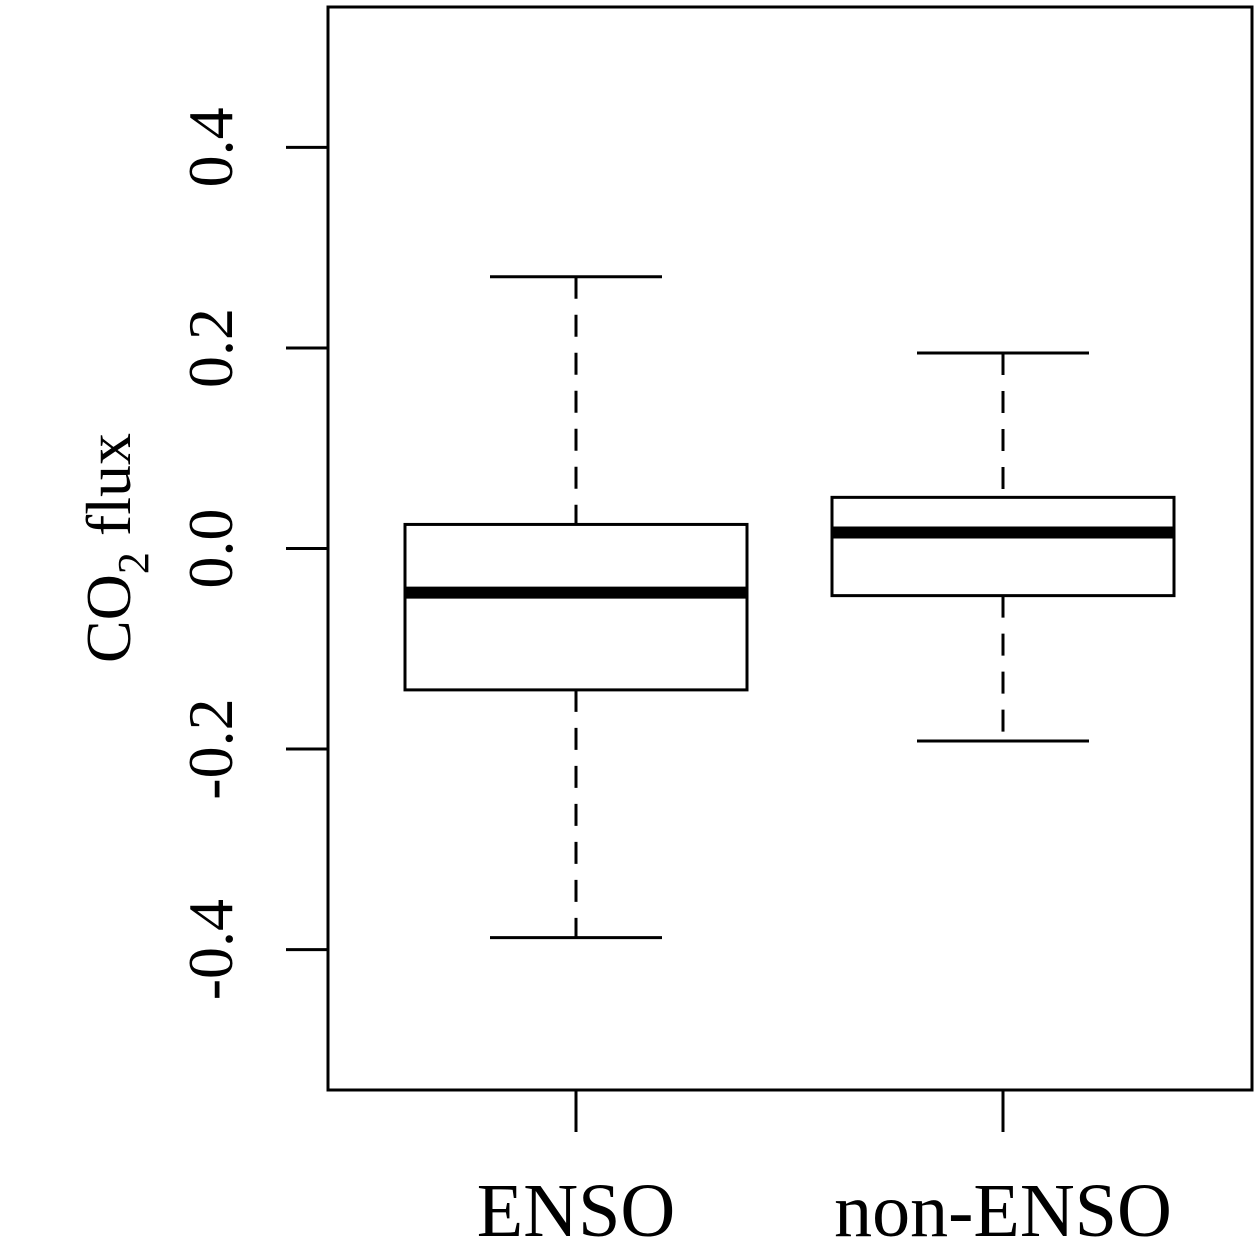  I want to click on y-axis-title: CO2 flux, so click(115, 548).